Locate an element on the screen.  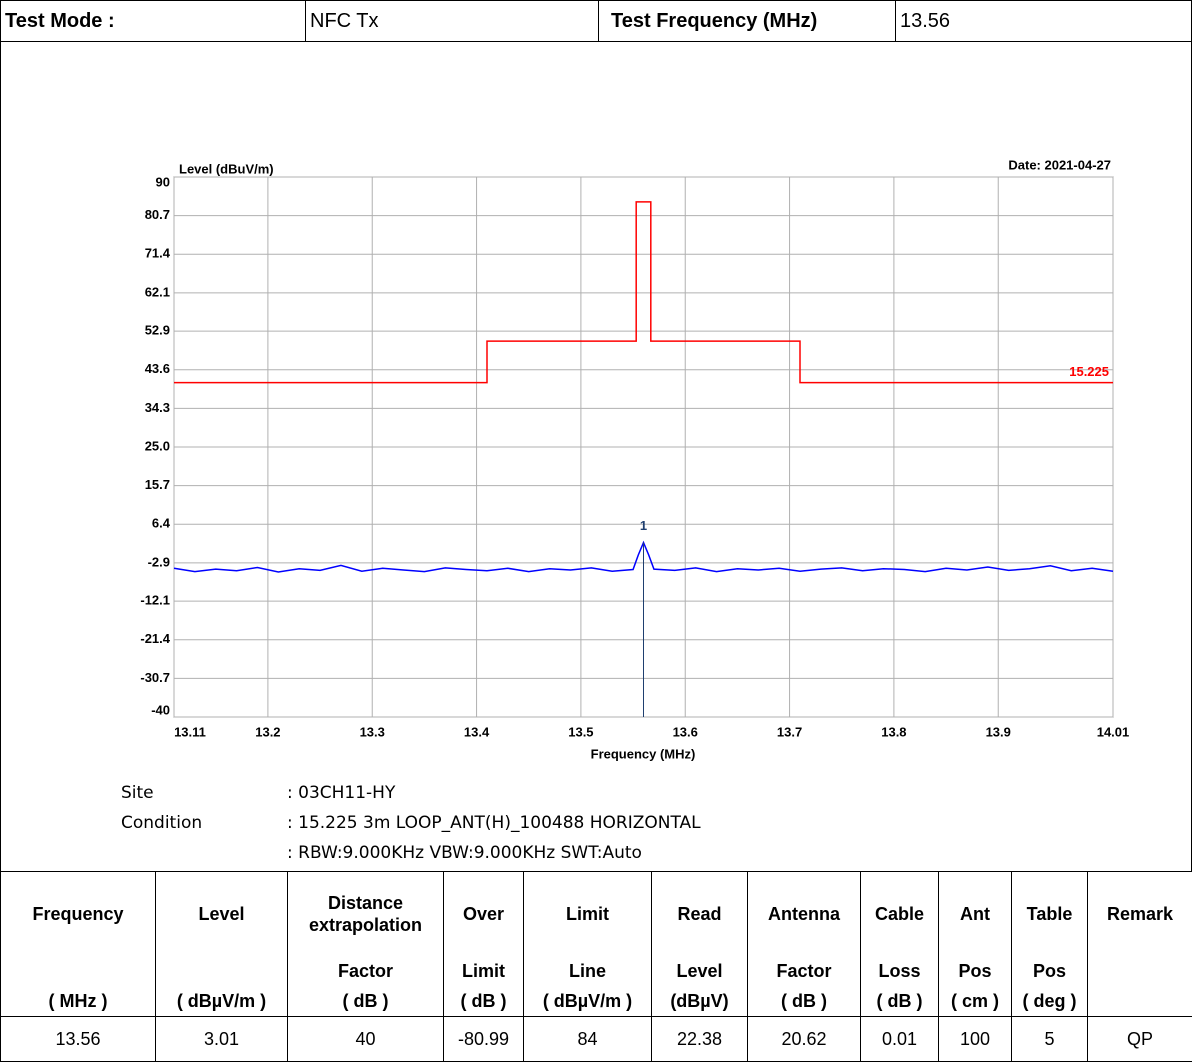
column-unit: ( MHz ) is located at coordinates (78, 1001).